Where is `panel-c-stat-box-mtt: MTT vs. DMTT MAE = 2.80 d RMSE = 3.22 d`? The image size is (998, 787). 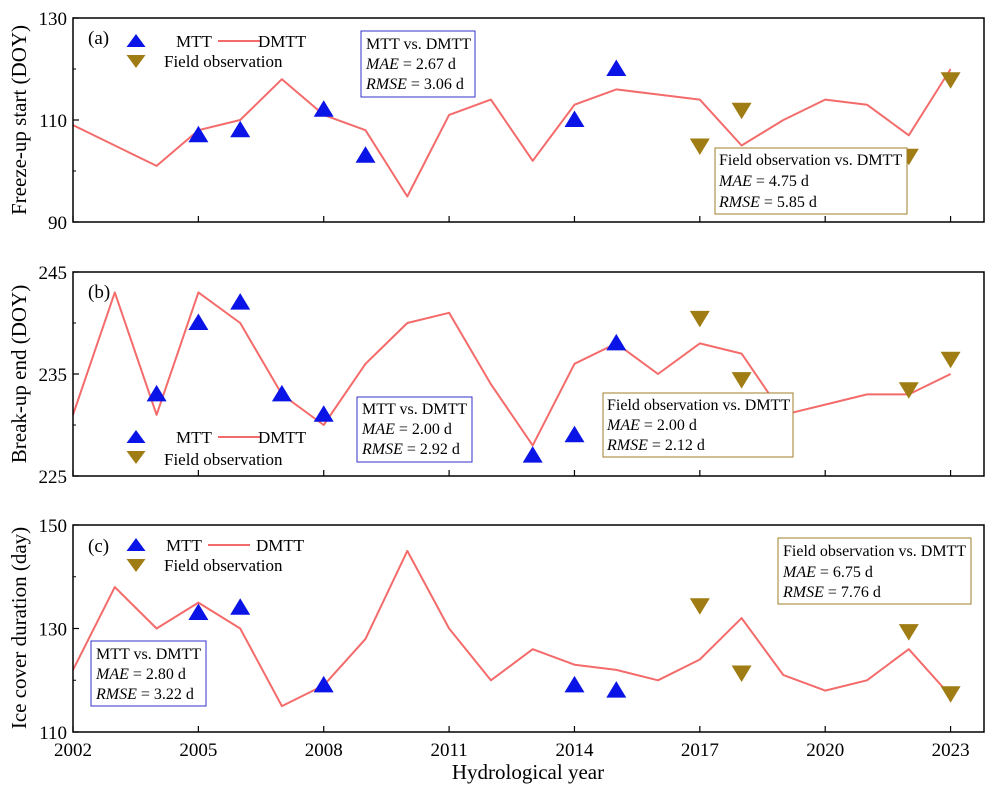 panel-c-stat-box-mtt: MTT vs. DMTT MAE = 2.80 d RMSE = 3.22 d is located at coordinates (148, 673).